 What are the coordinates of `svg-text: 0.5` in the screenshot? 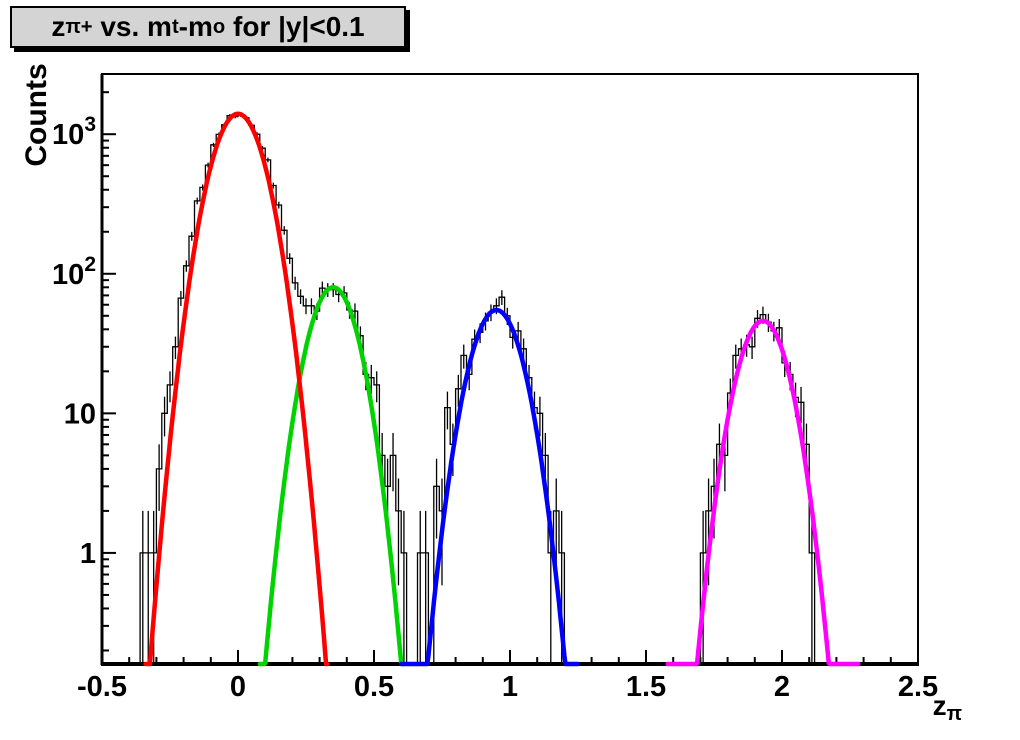 It's located at (374, 687).